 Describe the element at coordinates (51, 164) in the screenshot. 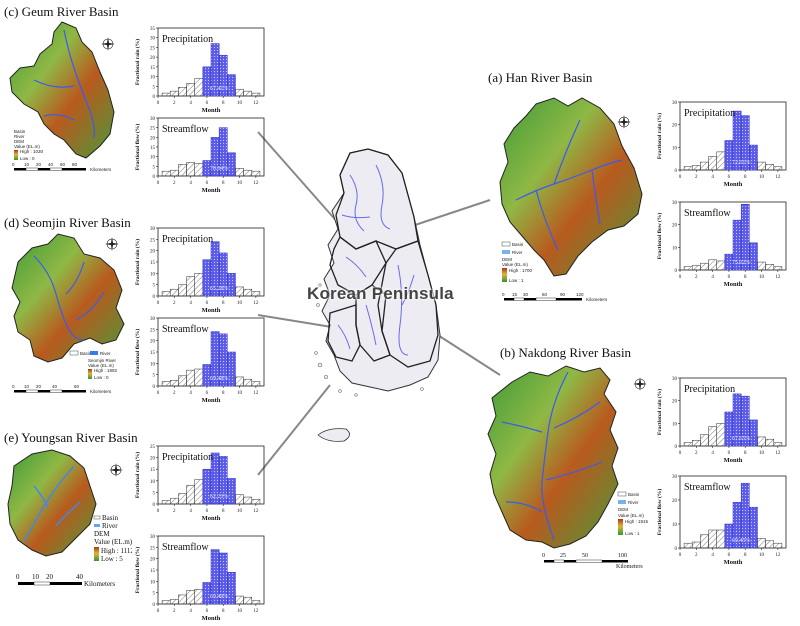

I see `svg-text: 40` at that location.